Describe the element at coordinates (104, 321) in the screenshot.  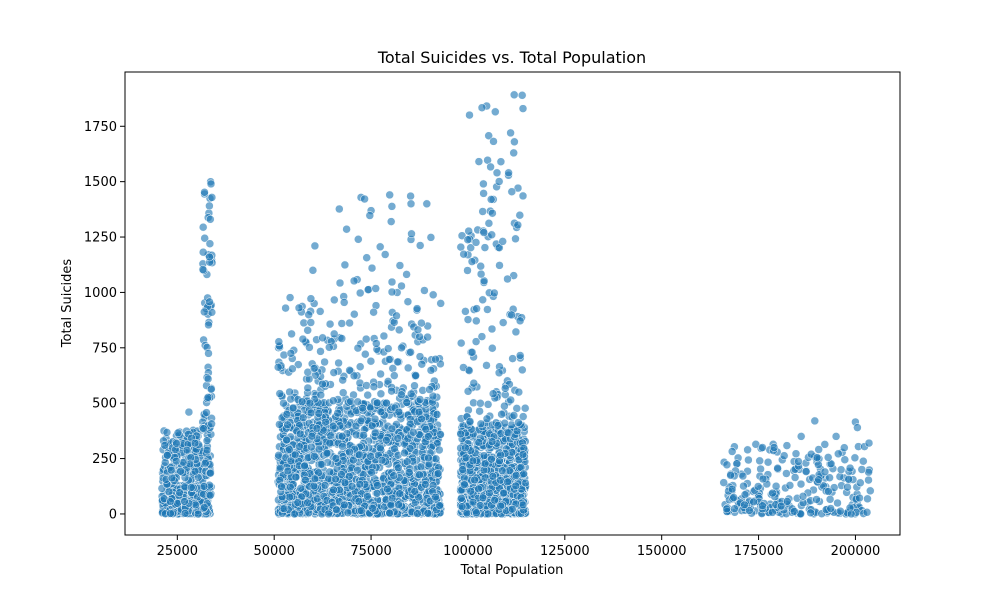
I see `y-axis: 0 250 500 750 1000 1250 1500 1750` at that location.